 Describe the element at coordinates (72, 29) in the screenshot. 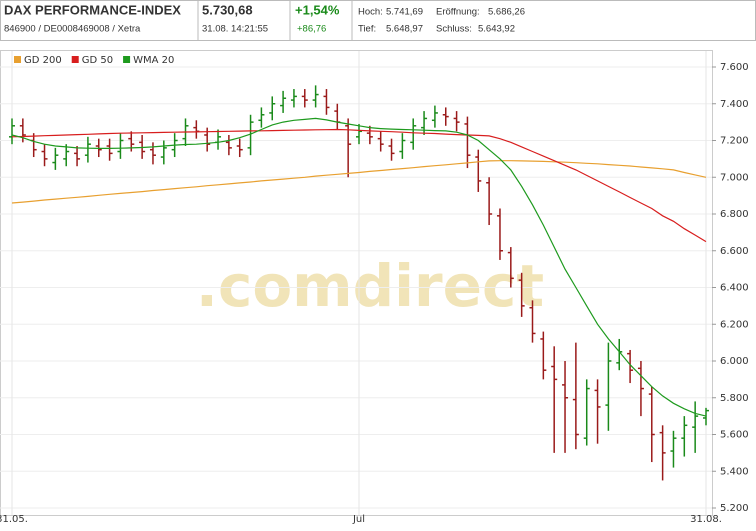

I see `identifier: 846900 / DE0008469008 / Xetra` at that location.